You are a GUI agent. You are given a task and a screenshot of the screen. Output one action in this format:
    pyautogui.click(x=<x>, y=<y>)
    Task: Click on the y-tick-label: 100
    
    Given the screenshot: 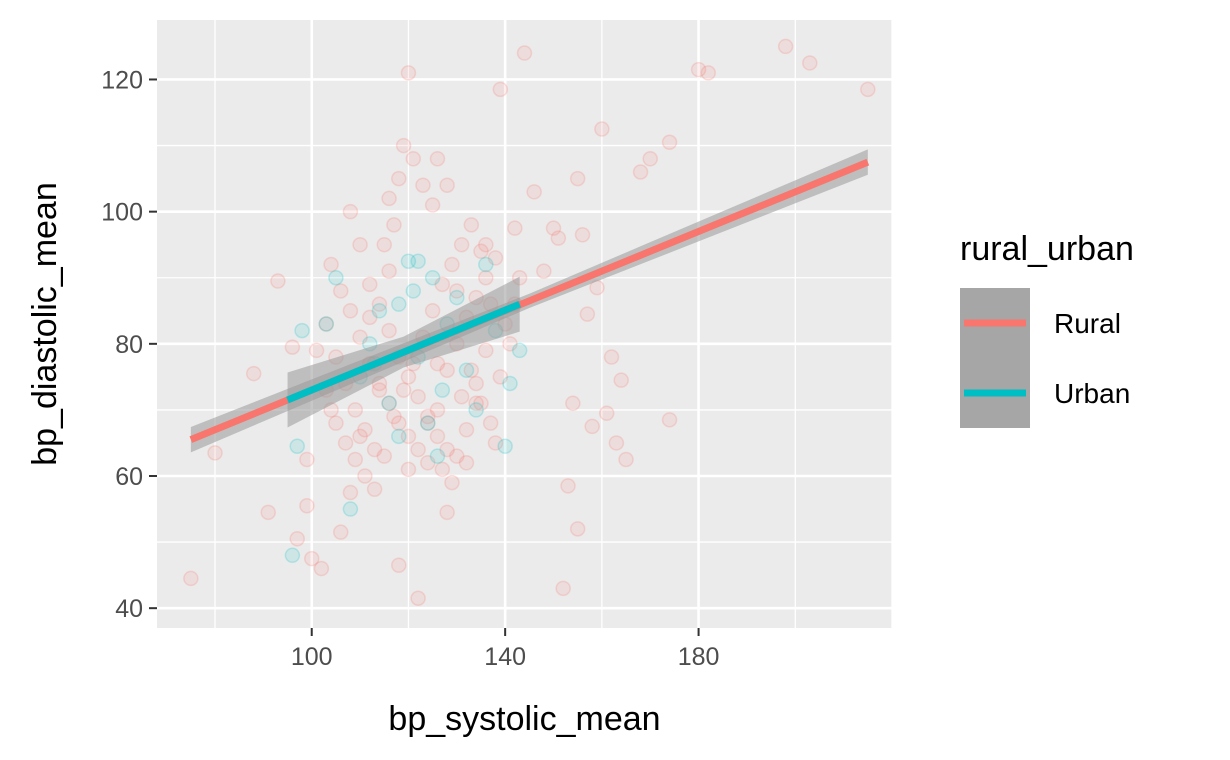 What is the action you would take?
    pyautogui.click(x=122, y=213)
    